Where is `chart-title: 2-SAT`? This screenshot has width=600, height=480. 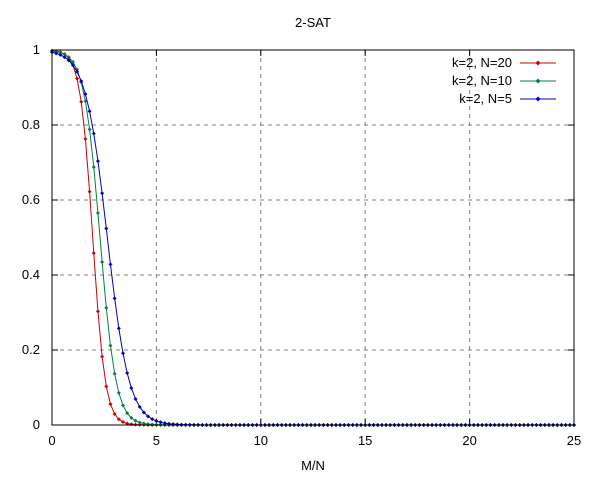
chart-title: 2-SAT is located at coordinates (313, 22).